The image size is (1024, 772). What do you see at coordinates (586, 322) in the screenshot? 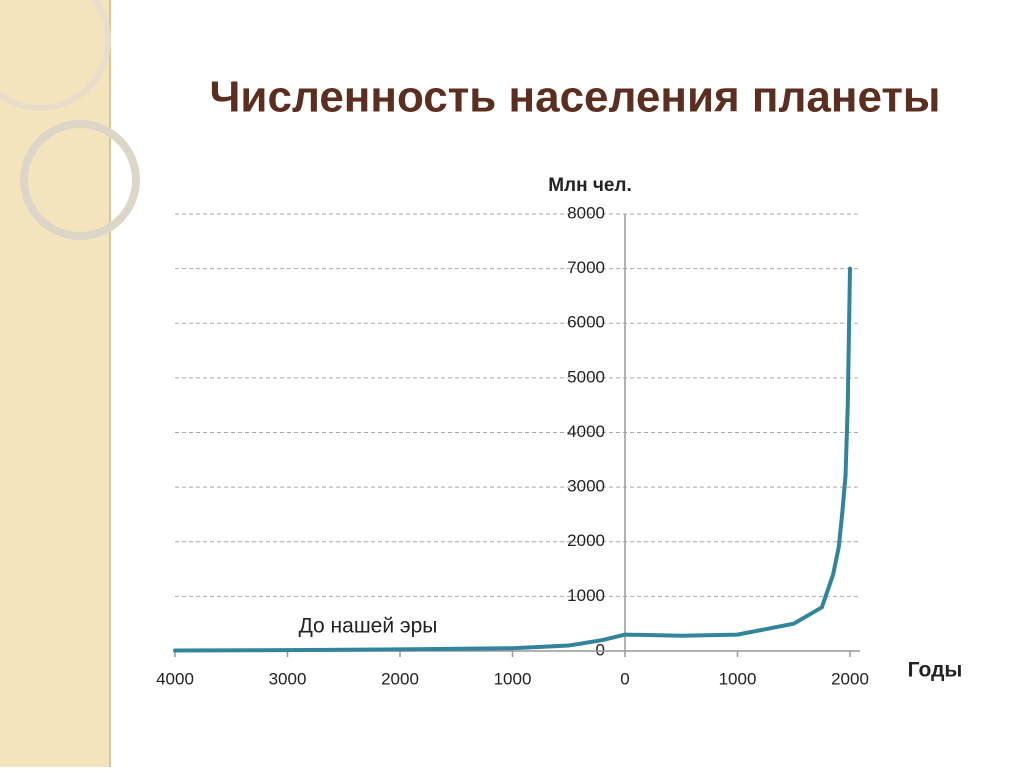
I see `y-tick-label: 6000` at bounding box center [586, 322].